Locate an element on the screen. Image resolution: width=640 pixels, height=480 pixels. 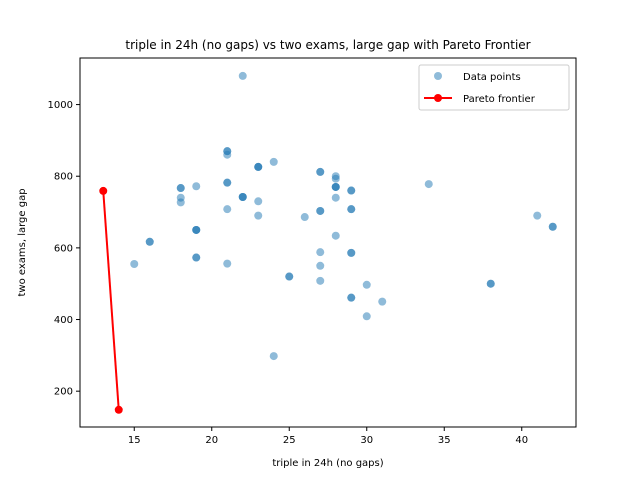
x-tick-label: 30 is located at coordinates (366, 440).